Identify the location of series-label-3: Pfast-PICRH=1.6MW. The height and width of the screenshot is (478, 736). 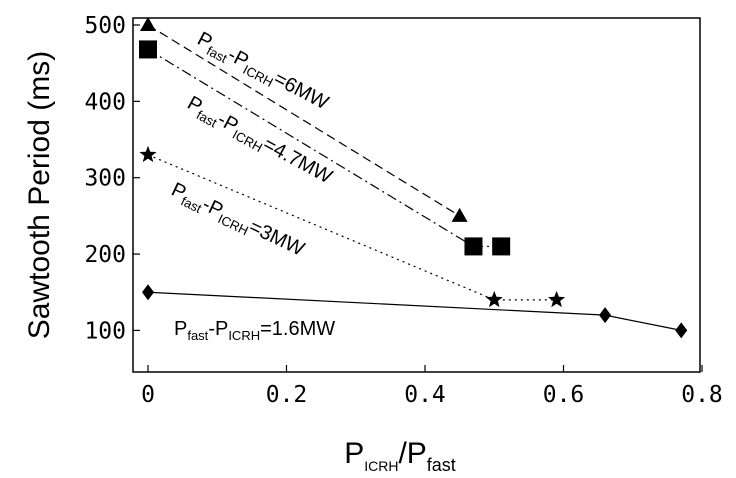
(254, 330).